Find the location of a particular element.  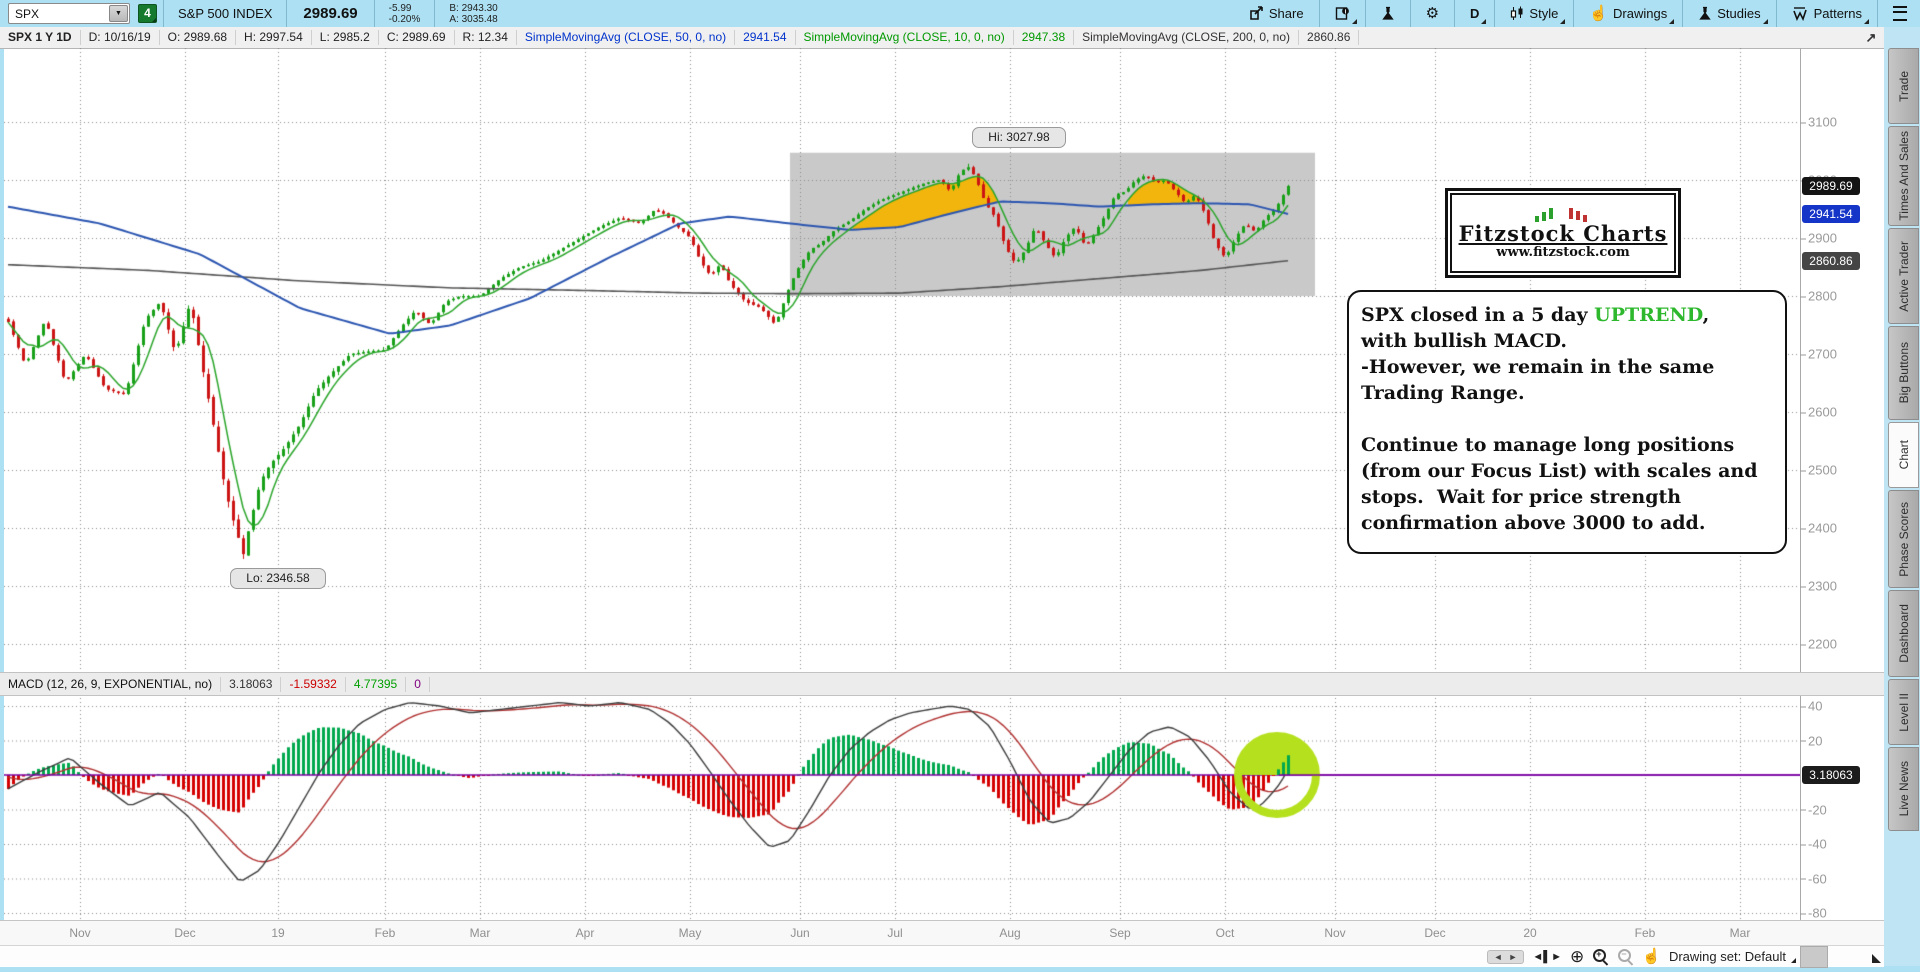

sidebar-tab-level-ii: Level II is located at coordinates (1903, 712).